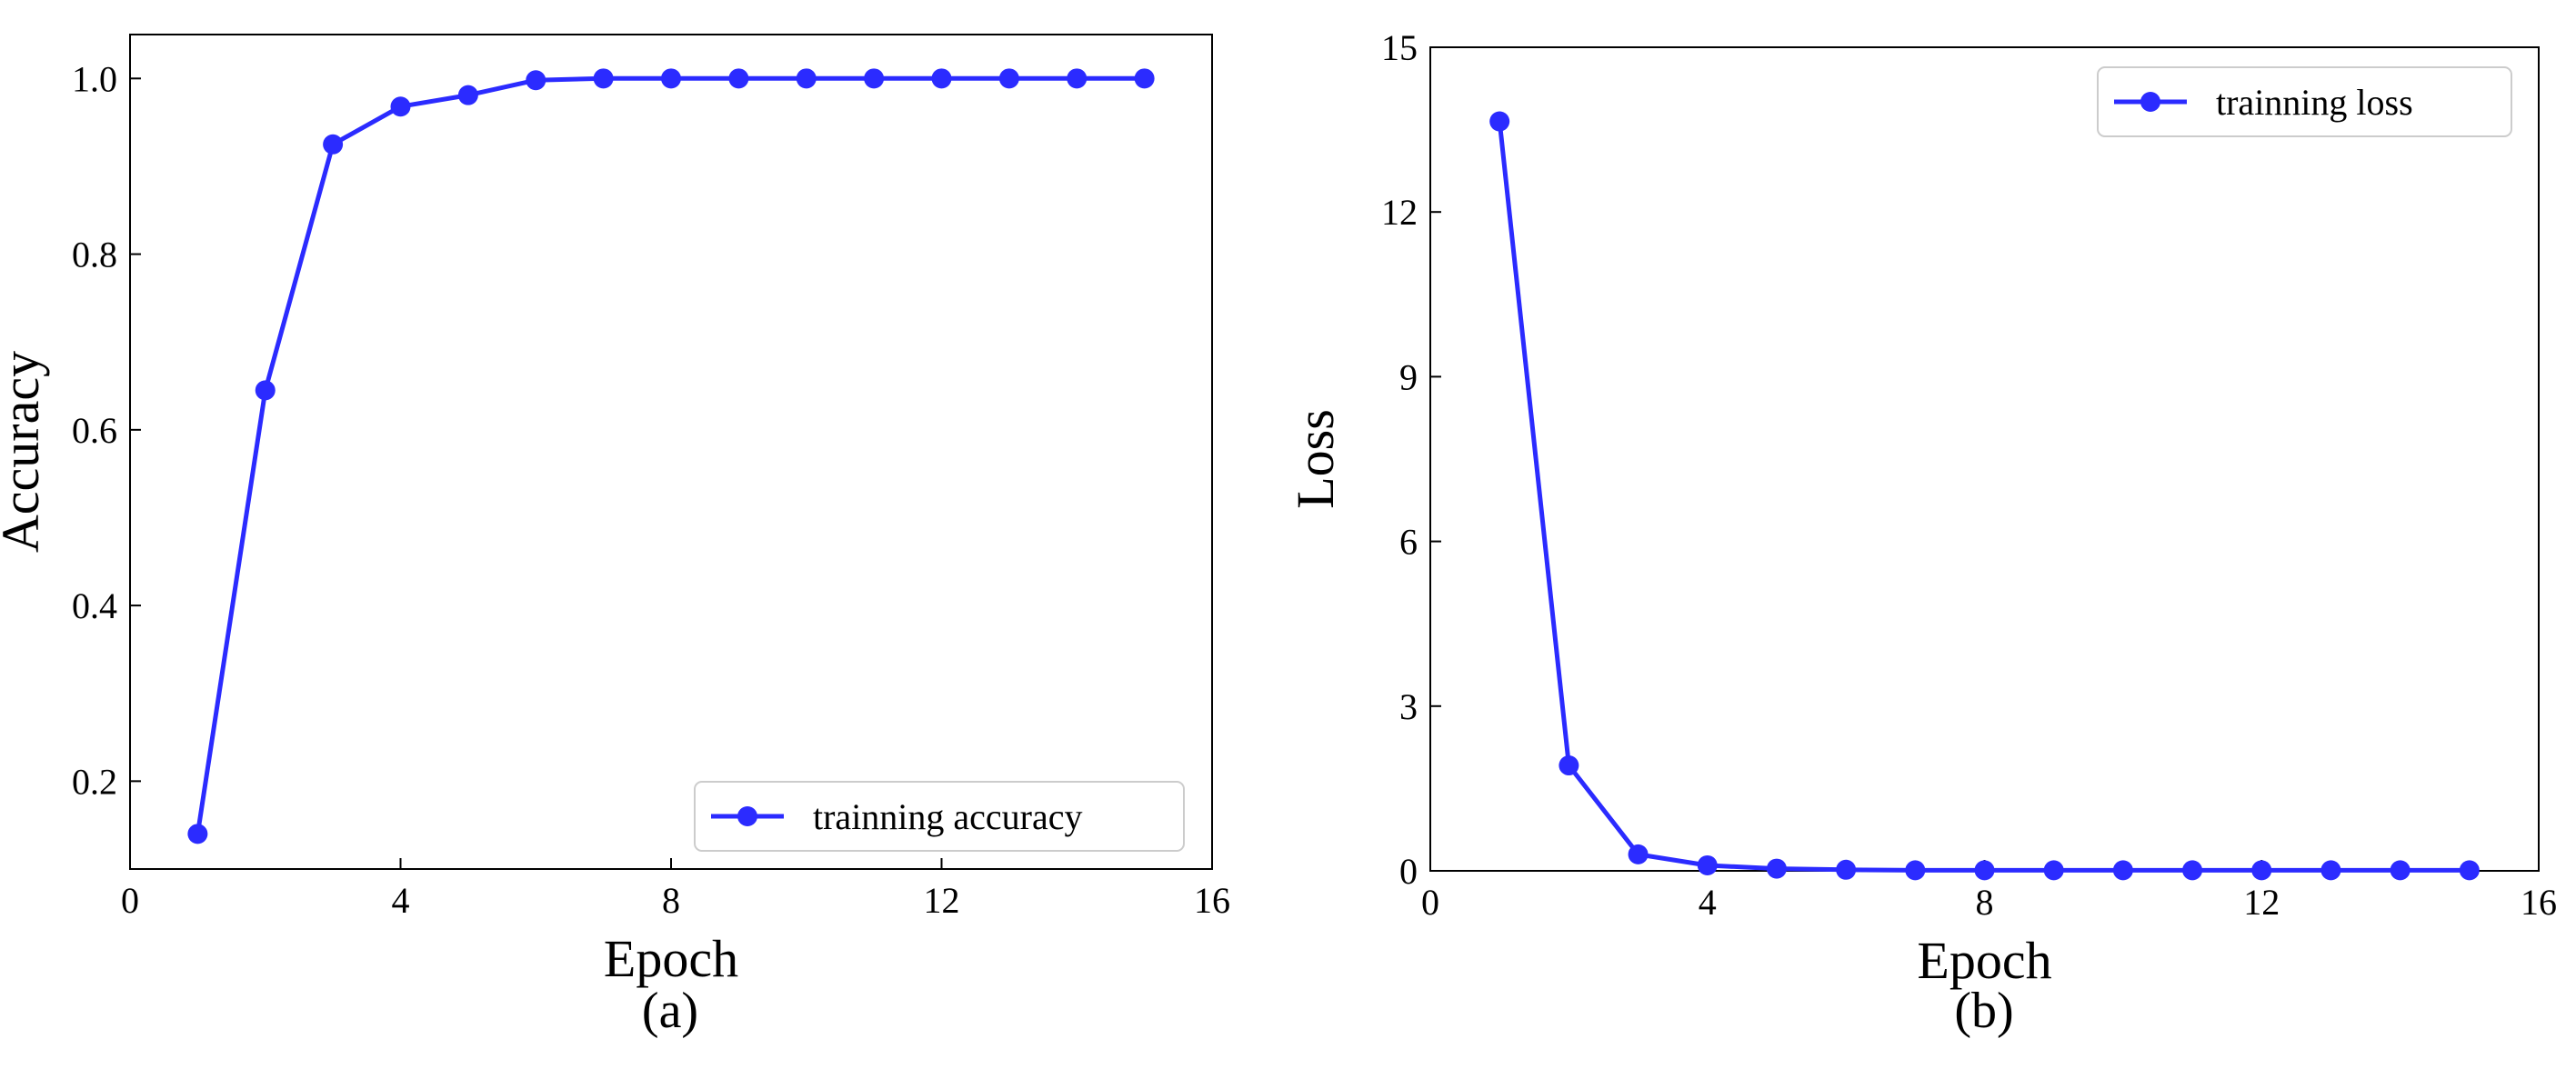 Image resolution: width=2576 pixels, height=1069 pixels. I want to click on panel-caption: (a), so click(670, 1011).